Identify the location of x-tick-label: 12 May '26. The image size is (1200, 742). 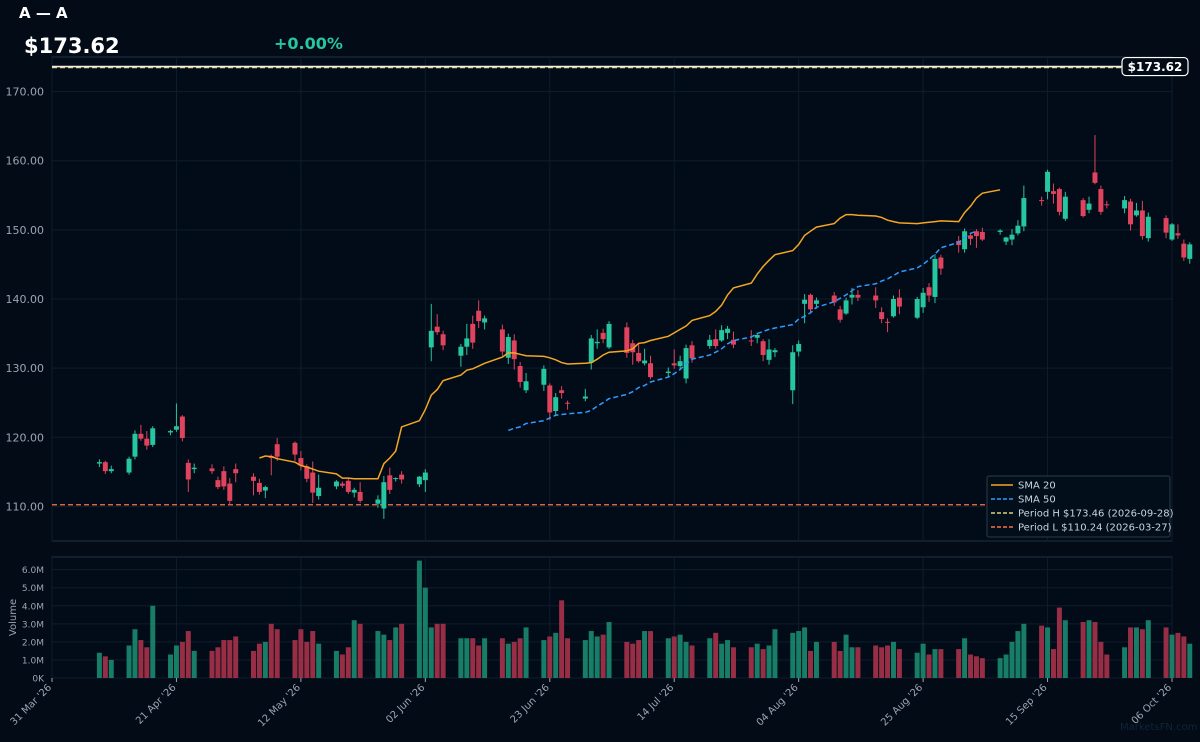
(279, 705).